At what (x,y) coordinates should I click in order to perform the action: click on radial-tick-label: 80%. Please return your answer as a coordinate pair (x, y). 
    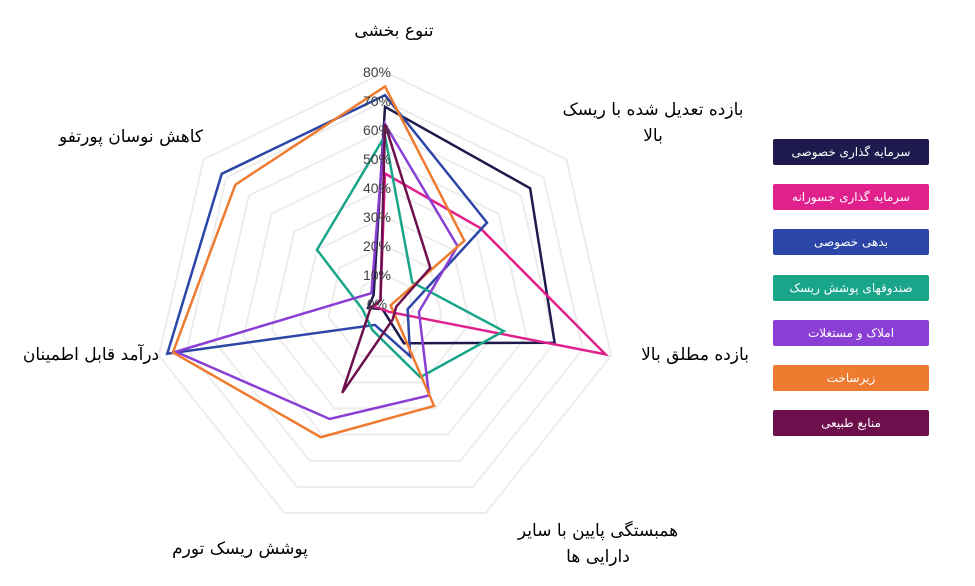
    Looking at the image, I should click on (377, 72).